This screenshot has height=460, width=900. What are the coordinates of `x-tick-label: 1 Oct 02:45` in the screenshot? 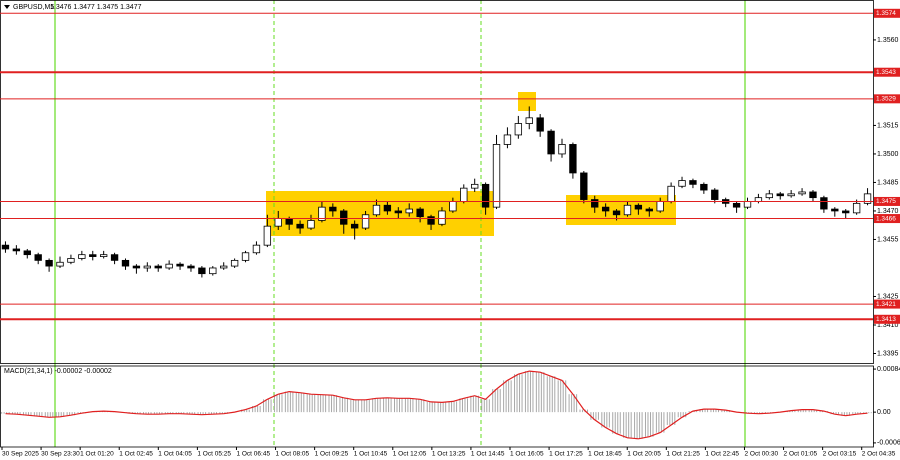 It's located at (136, 454).